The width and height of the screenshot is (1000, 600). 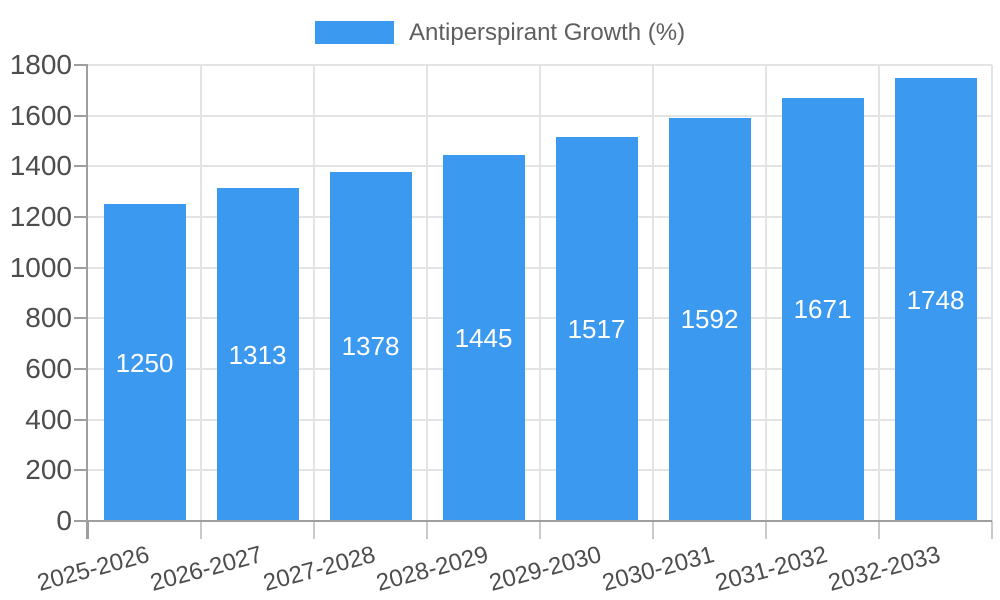 I want to click on bar-2026-2027, so click(x=257, y=354).